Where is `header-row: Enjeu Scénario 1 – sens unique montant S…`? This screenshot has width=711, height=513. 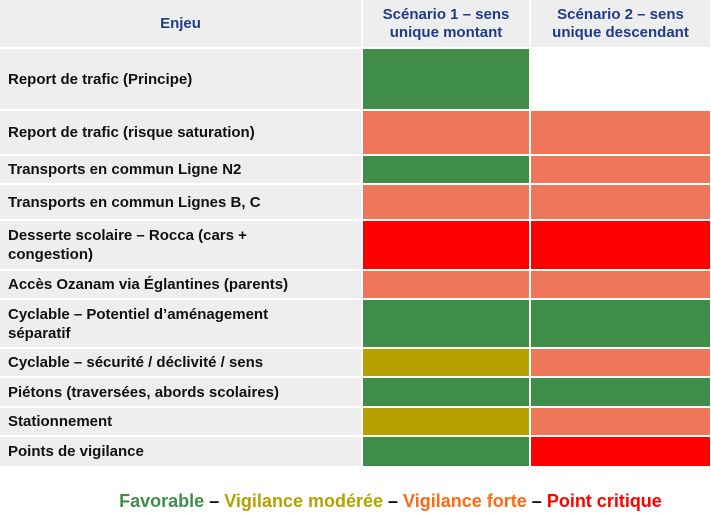
header-row: Enjeu Scénario 1 – sens unique montant S… is located at coordinates (355, 24).